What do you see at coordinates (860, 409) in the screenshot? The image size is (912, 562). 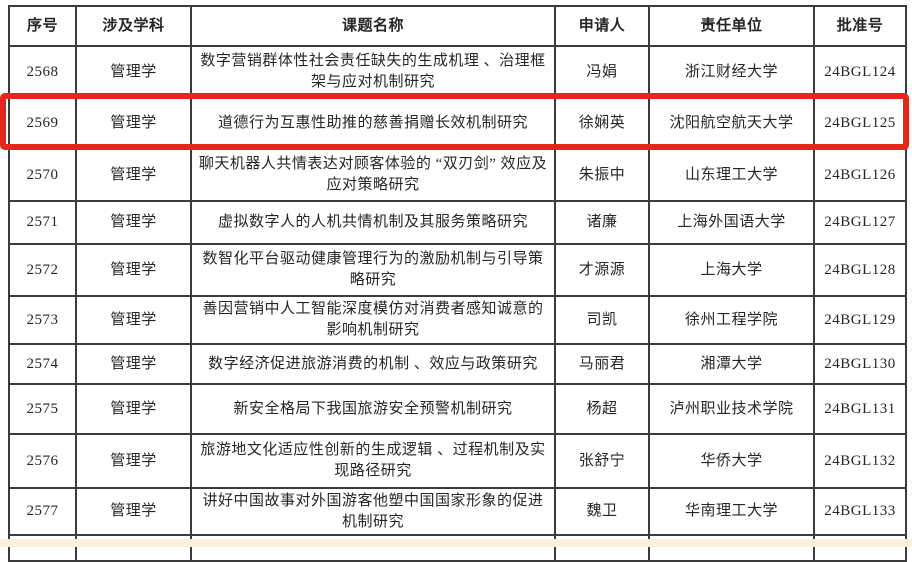 I see `cell-approval: 24BGL131` at bounding box center [860, 409].